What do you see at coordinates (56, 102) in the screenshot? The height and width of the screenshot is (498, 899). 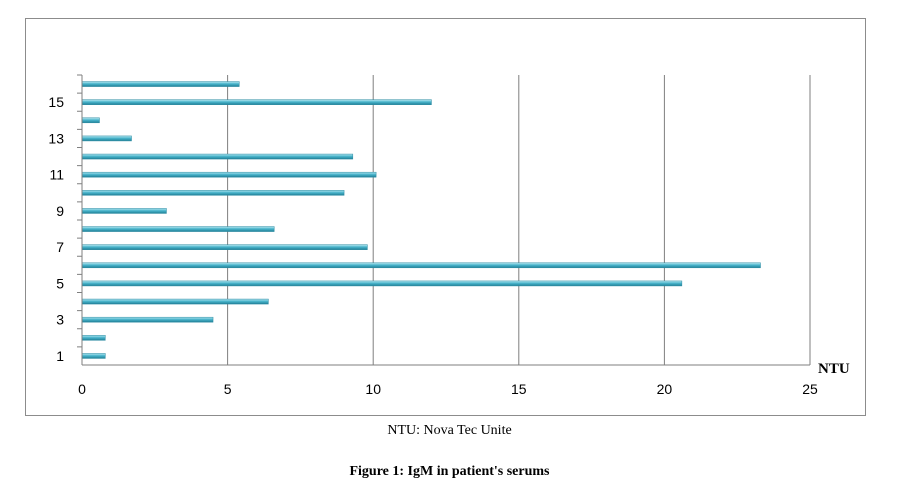 I see `y-tick-label: 15` at bounding box center [56, 102].